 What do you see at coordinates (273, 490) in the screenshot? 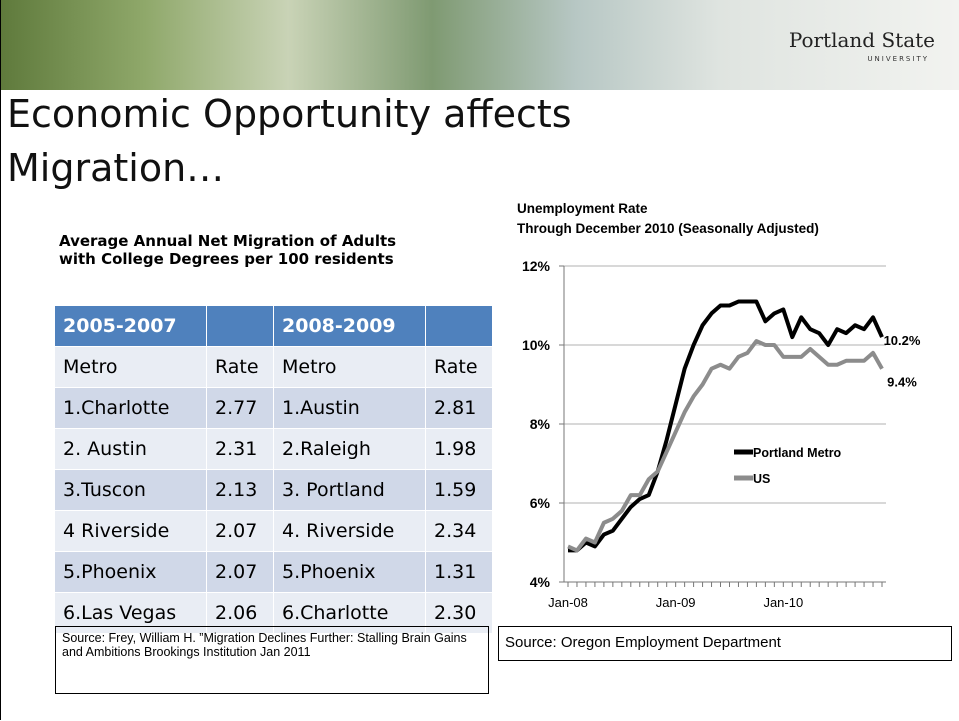
I see `row: 3.Tuscon 2.13 3. Portland 1.59` at bounding box center [273, 490].